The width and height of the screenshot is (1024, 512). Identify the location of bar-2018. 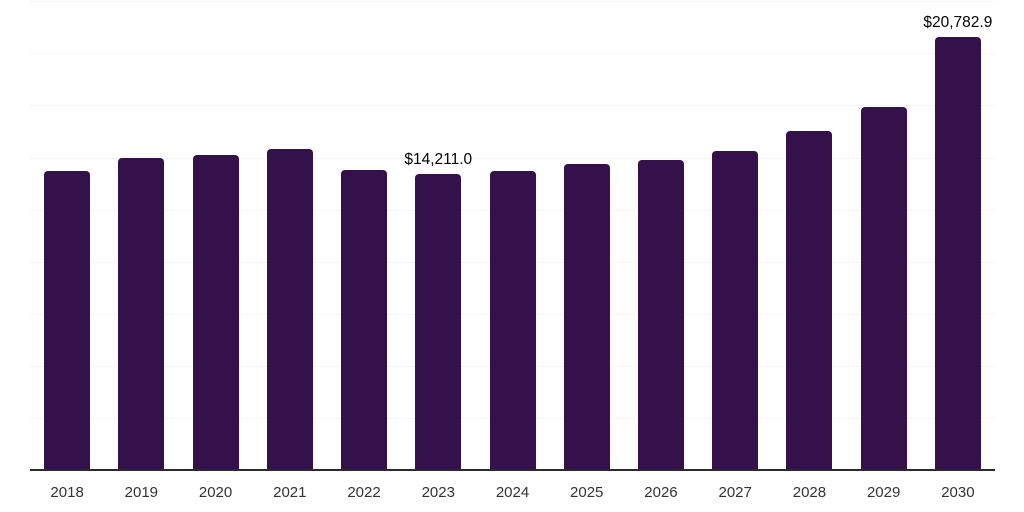
(67, 320).